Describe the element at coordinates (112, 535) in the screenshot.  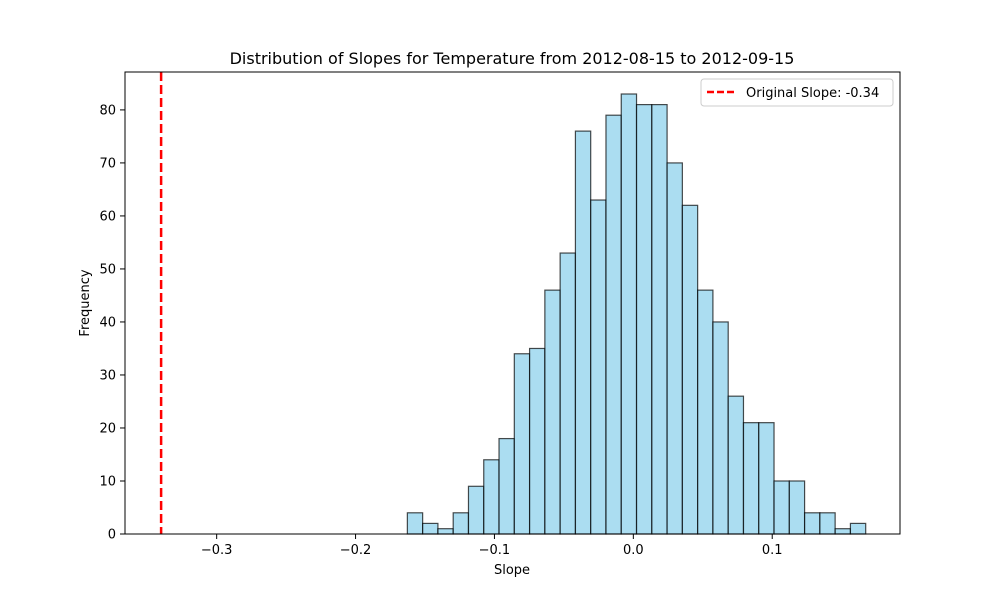
I see `y-tick-label: 0` at that location.